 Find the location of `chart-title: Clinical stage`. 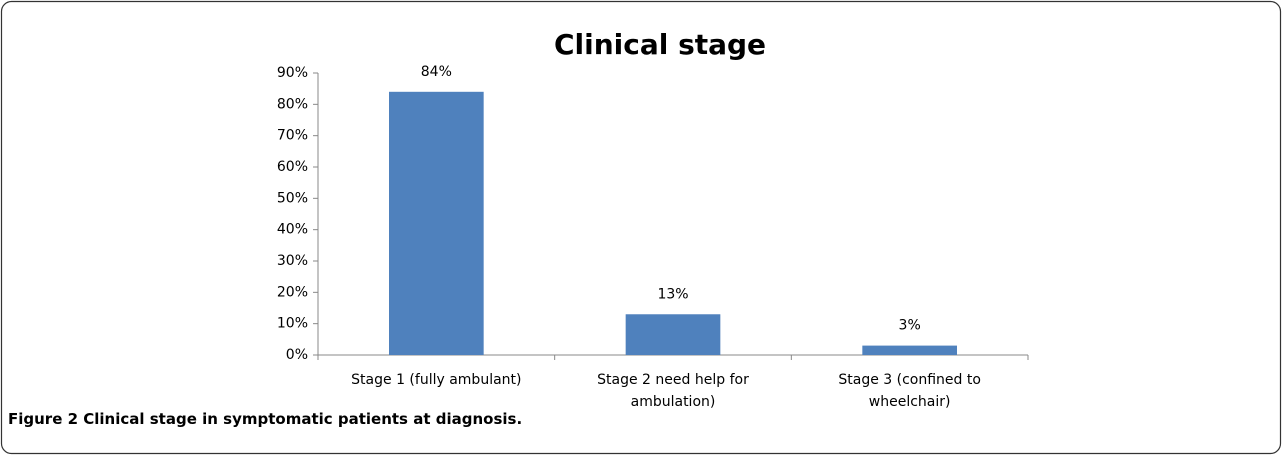

chart-title: Clinical stage is located at coordinates (660, 44).